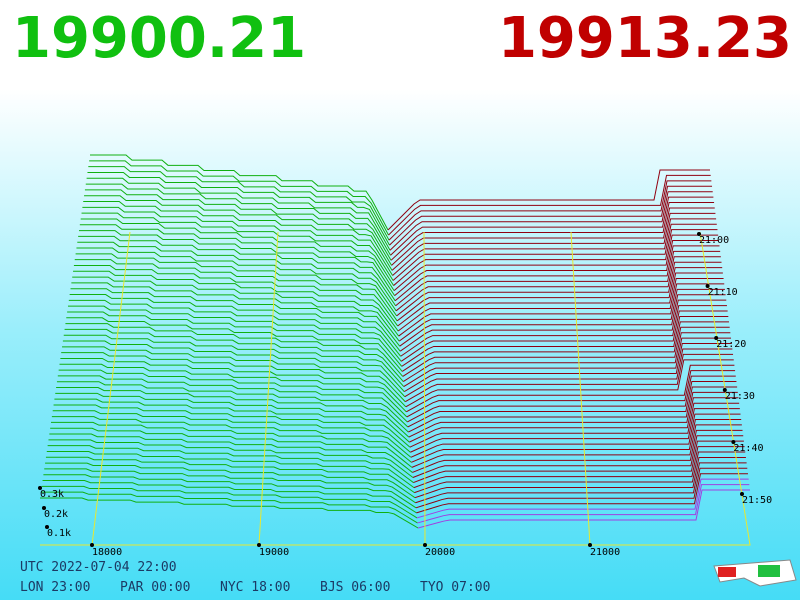 This screenshot has width=800, height=600. What do you see at coordinates (159, 38) in the screenshot?
I see `bid-price: 19900.21` at bounding box center [159, 38].